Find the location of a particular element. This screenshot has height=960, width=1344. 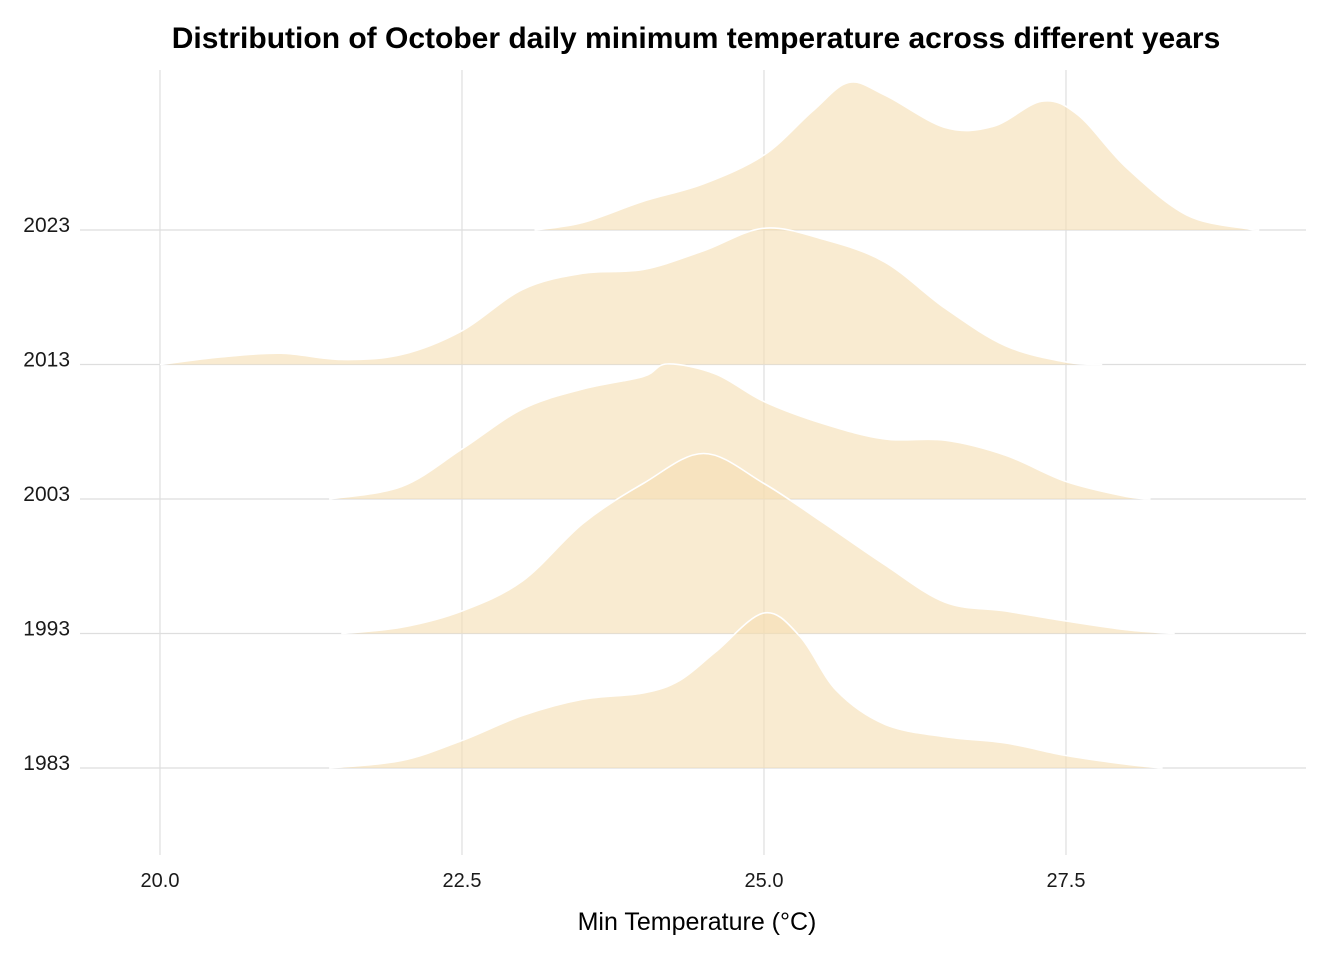

ridge-area-1993 is located at coordinates (758, 543).